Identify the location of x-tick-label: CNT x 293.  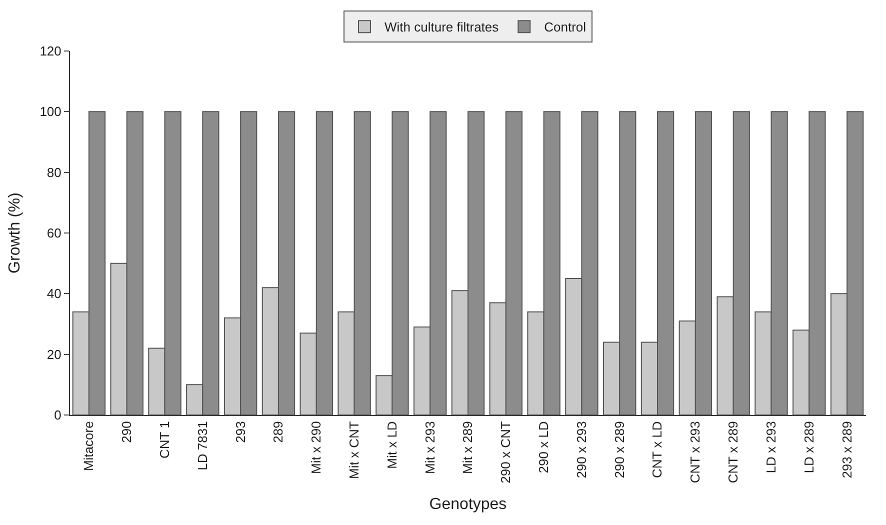
(695, 452).